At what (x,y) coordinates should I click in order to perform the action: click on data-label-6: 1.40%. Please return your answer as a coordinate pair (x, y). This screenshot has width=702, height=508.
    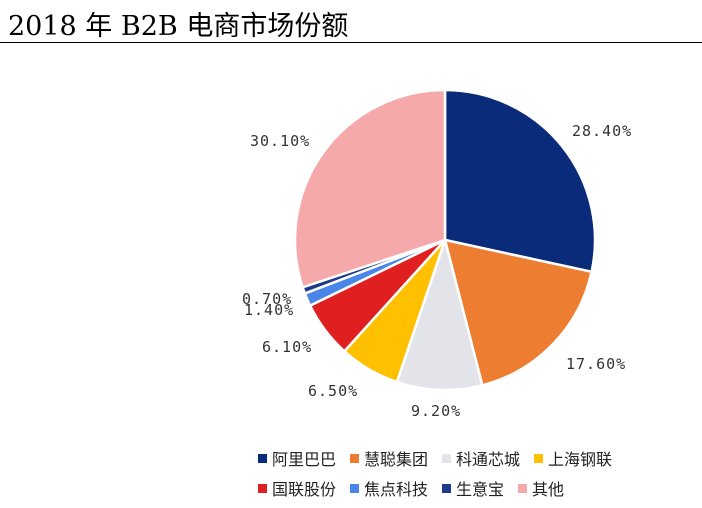
    Looking at the image, I should click on (269, 310).